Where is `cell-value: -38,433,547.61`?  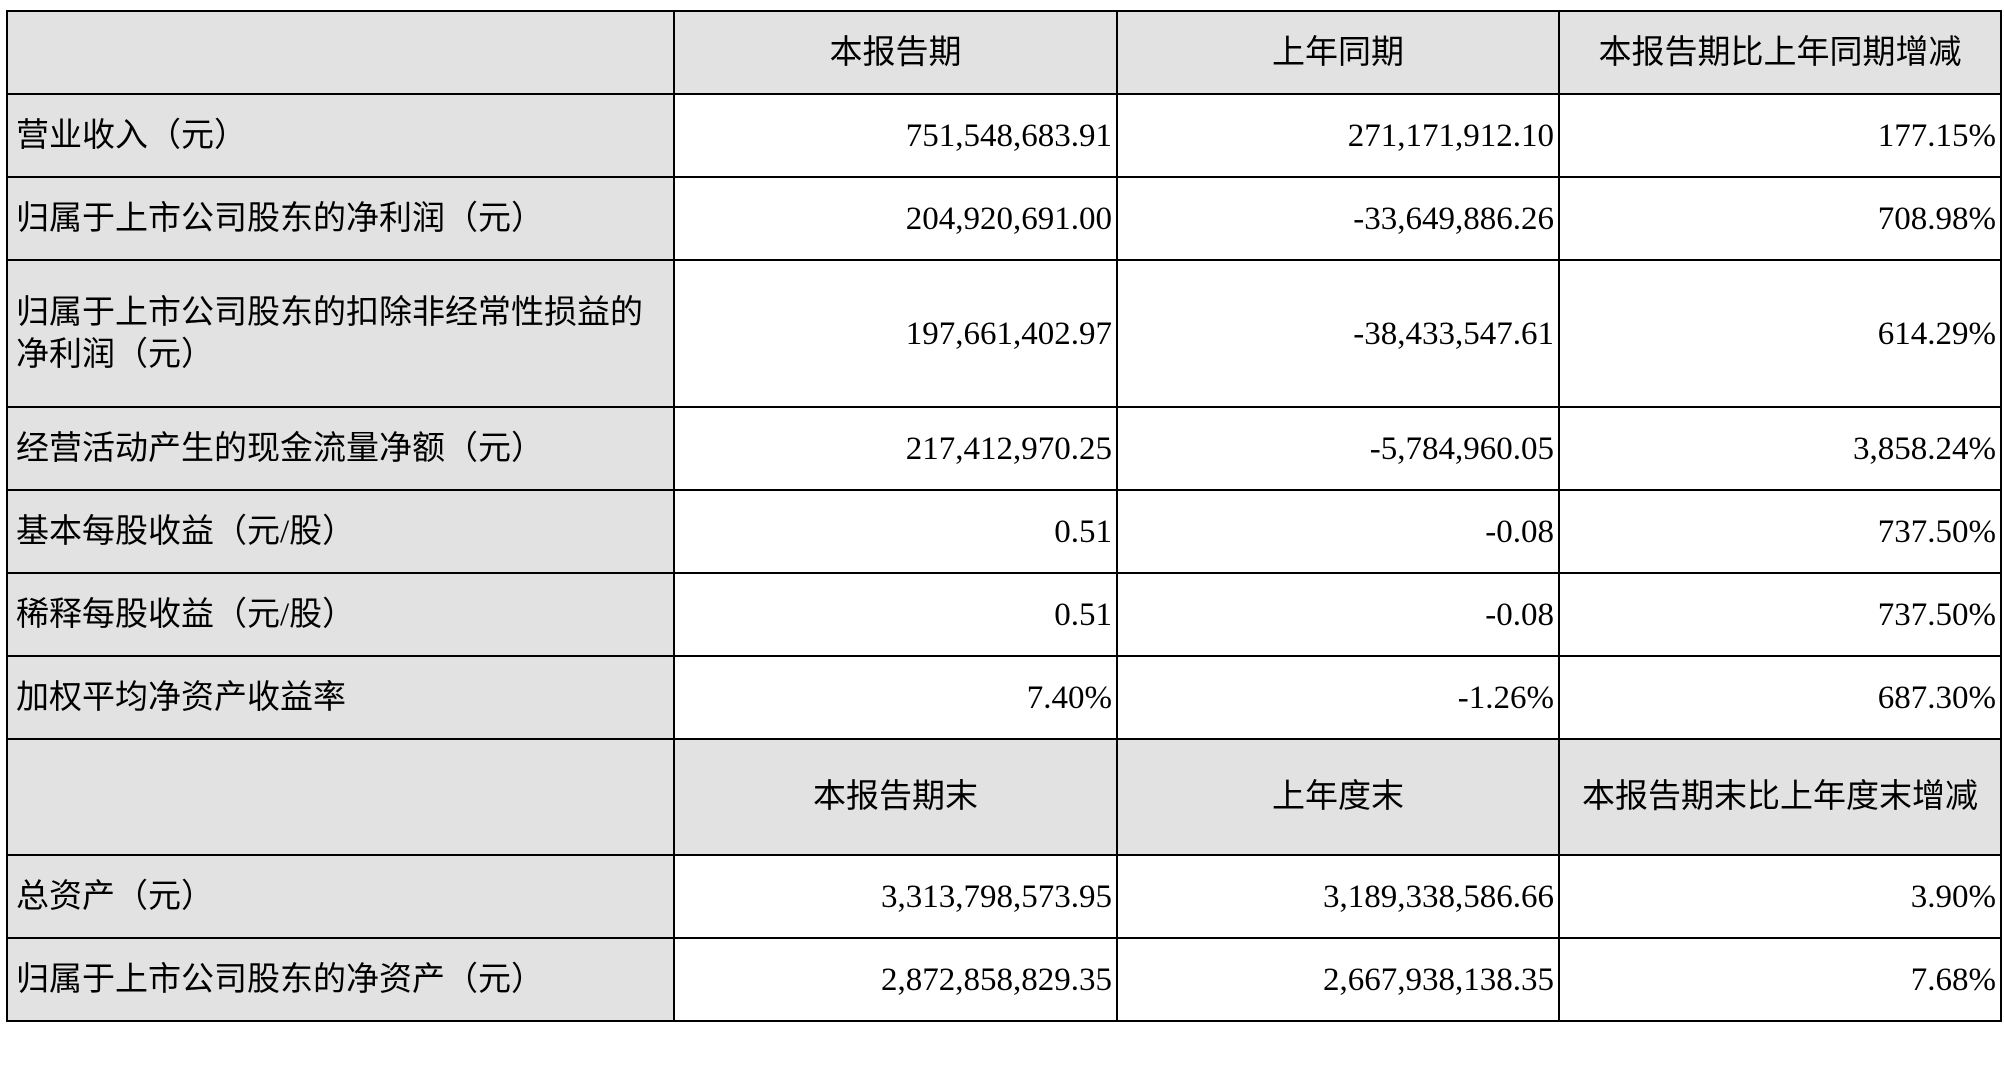
cell-value: -38,433,547.61 is located at coordinates (1338, 333).